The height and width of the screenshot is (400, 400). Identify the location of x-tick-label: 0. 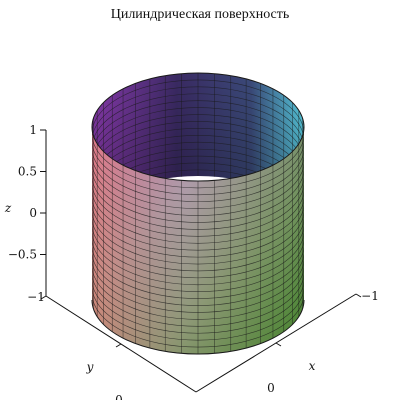
(271, 388).